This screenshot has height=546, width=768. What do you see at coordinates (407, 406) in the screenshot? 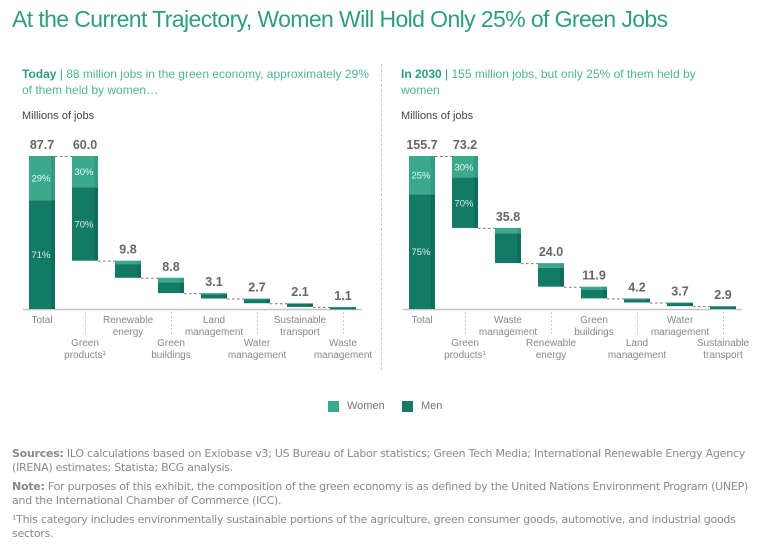
I see `legend-swatch-men` at bounding box center [407, 406].